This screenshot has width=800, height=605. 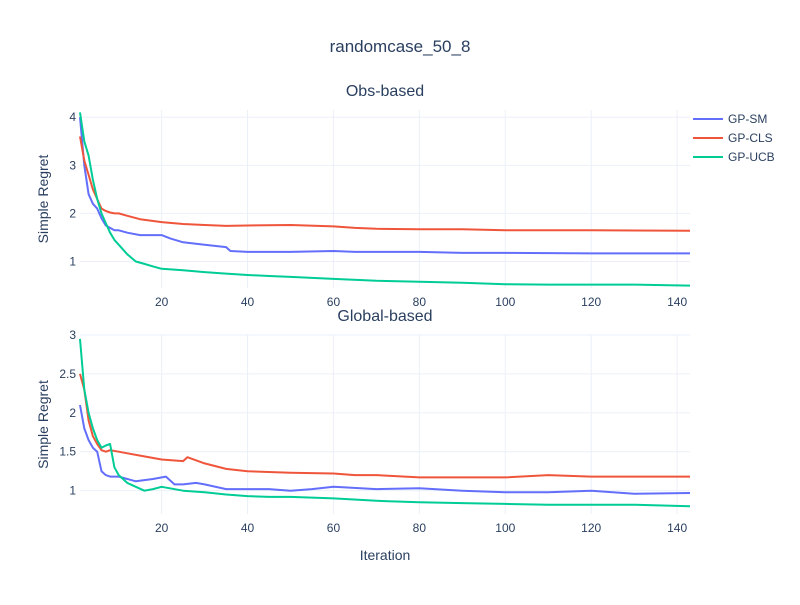 What do you see at coordinates (400, 46) in the screenshot?
I see `chart-title: randomcase_50_8` at bounding box center [400, 46].